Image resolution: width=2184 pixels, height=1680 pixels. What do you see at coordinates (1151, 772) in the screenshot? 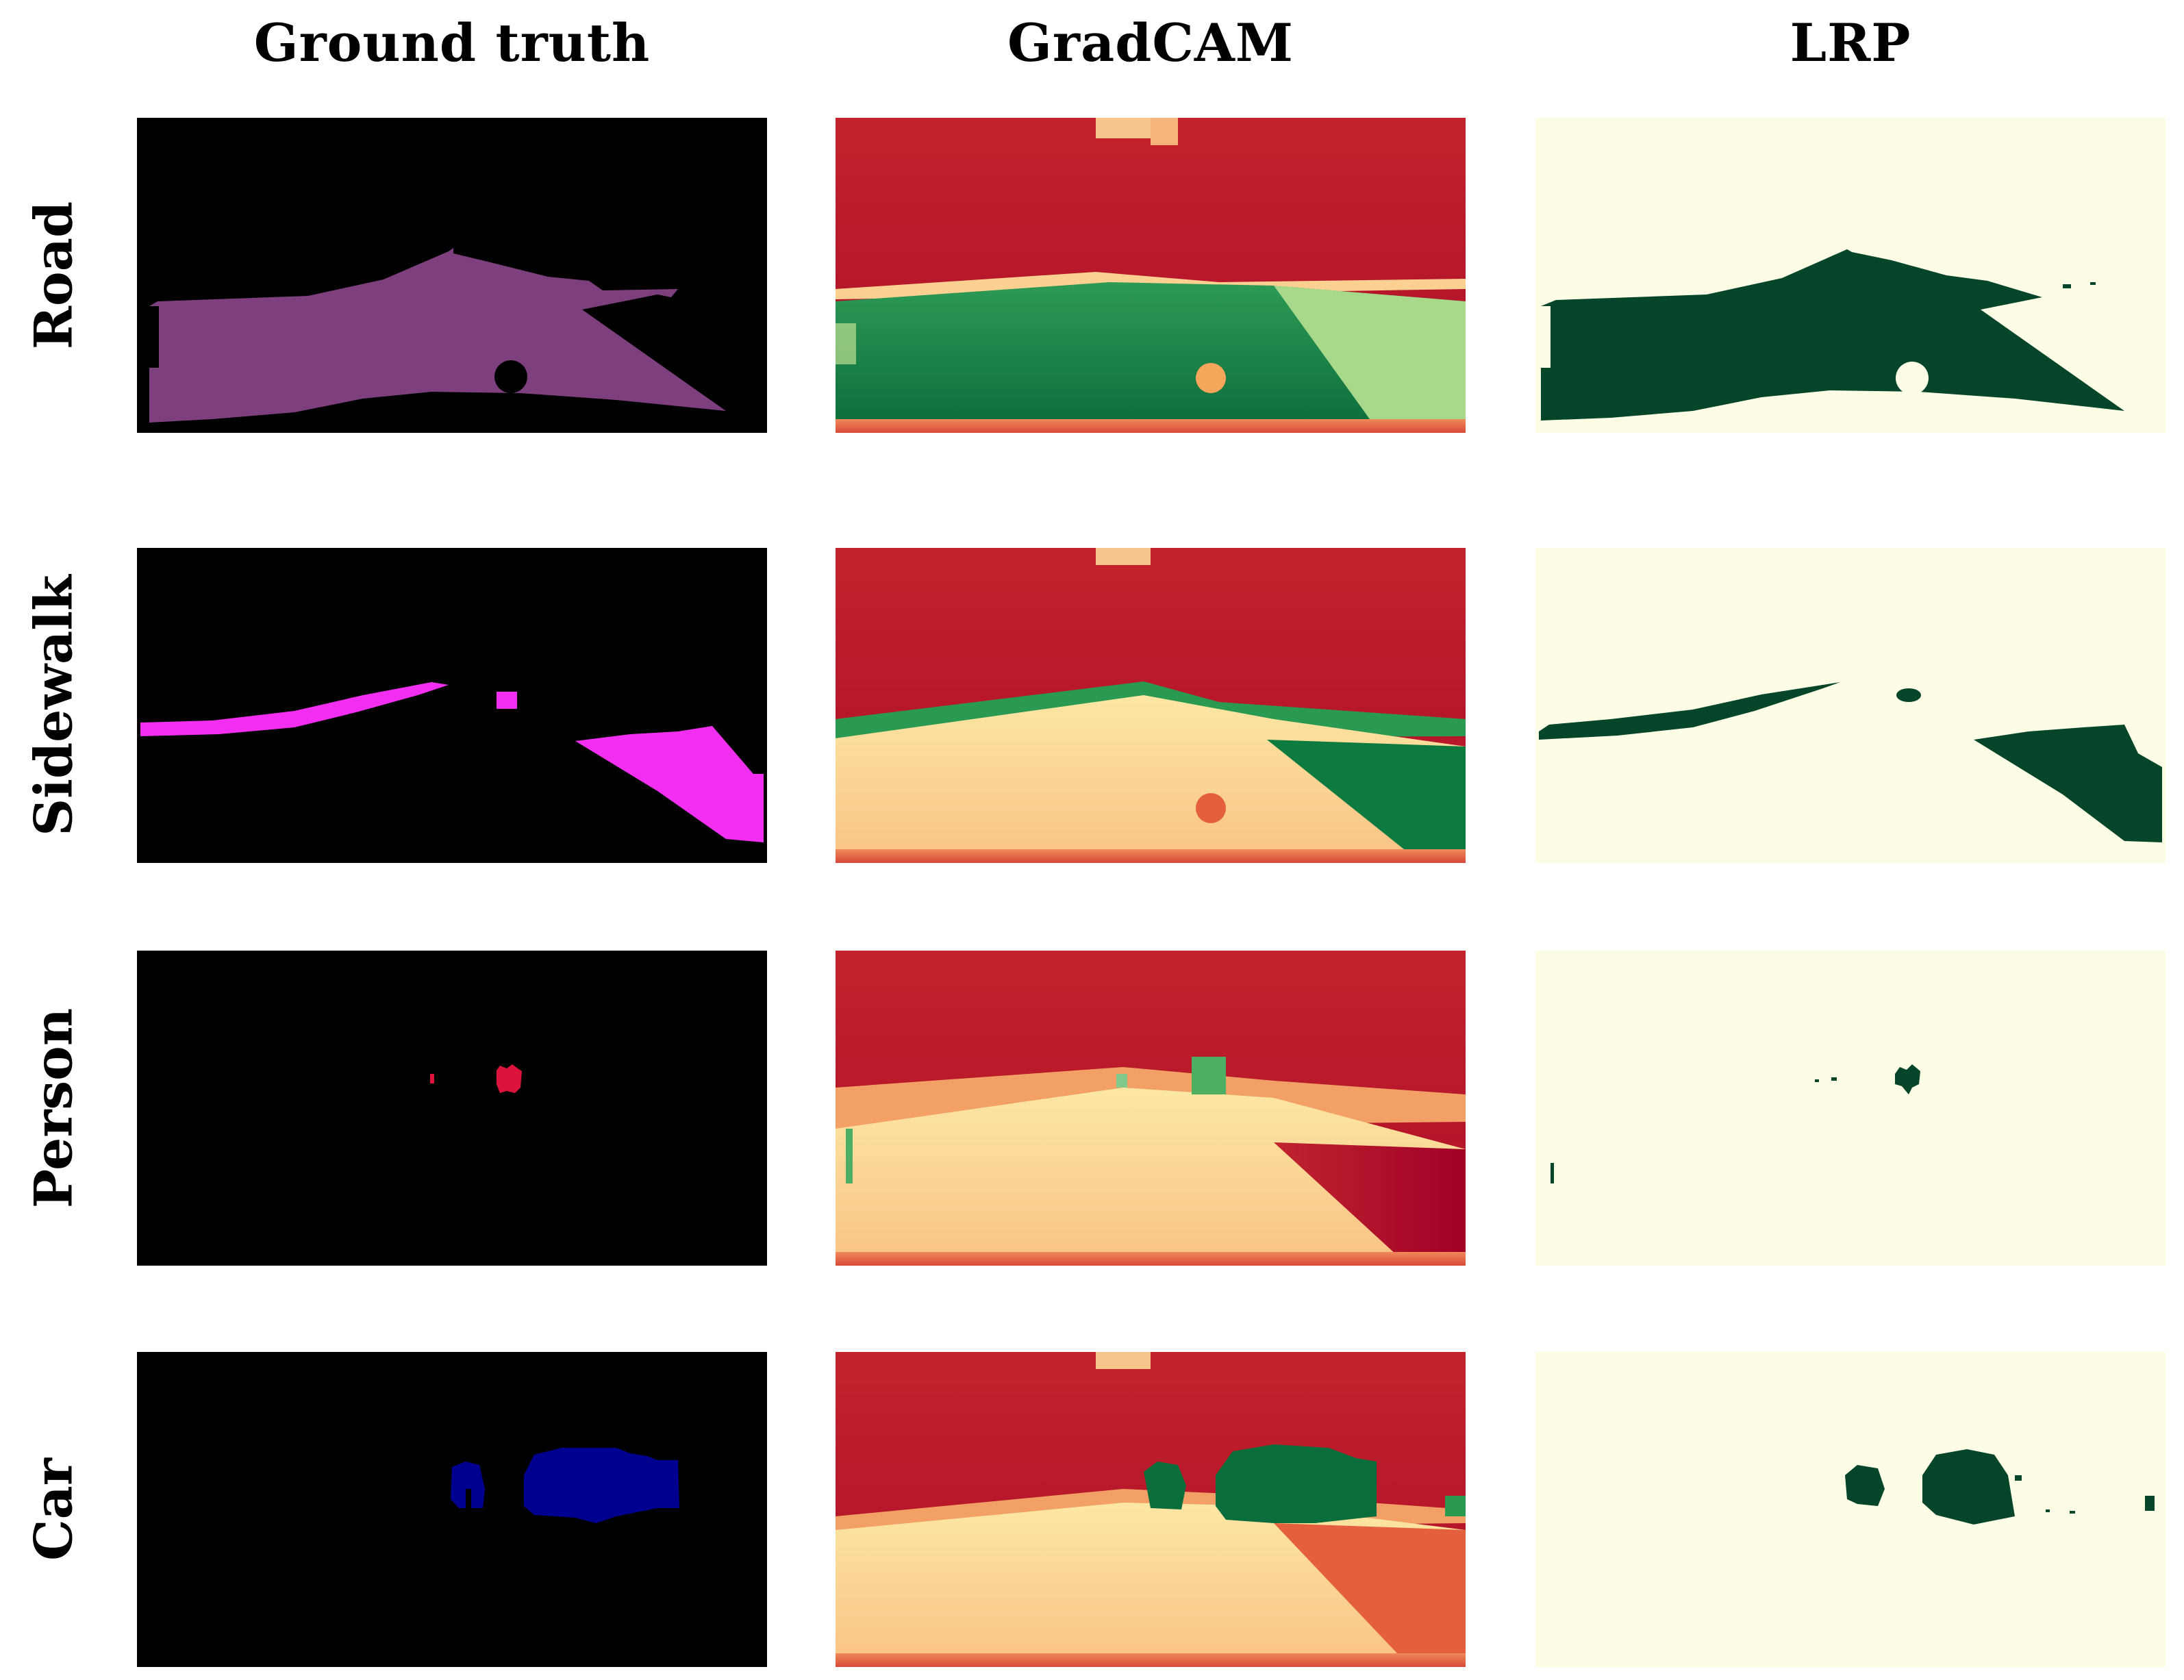
I see `sidewalk-activation-pale` at bounding box center [1151, 772].